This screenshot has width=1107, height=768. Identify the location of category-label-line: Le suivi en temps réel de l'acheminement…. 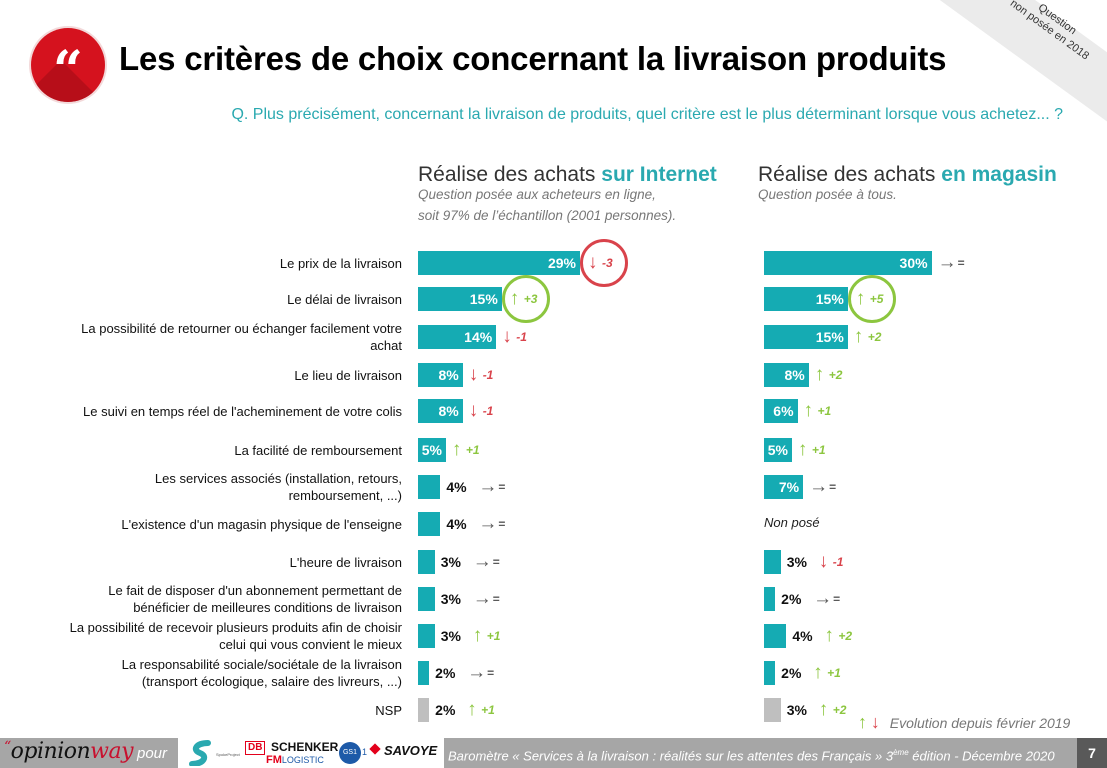
(242, 411).